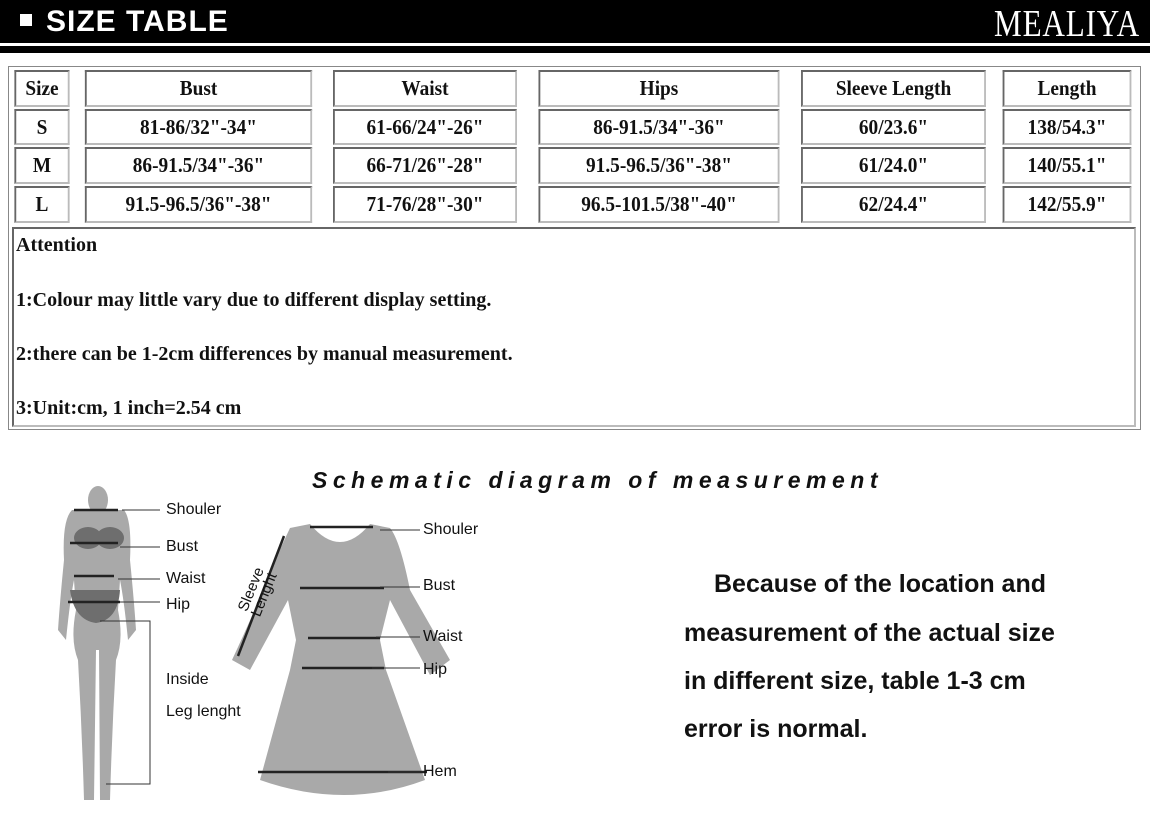 This screenshot has width=1150, height=819. I want to click on note-line: measurement of the actual size, so click(869, 633).